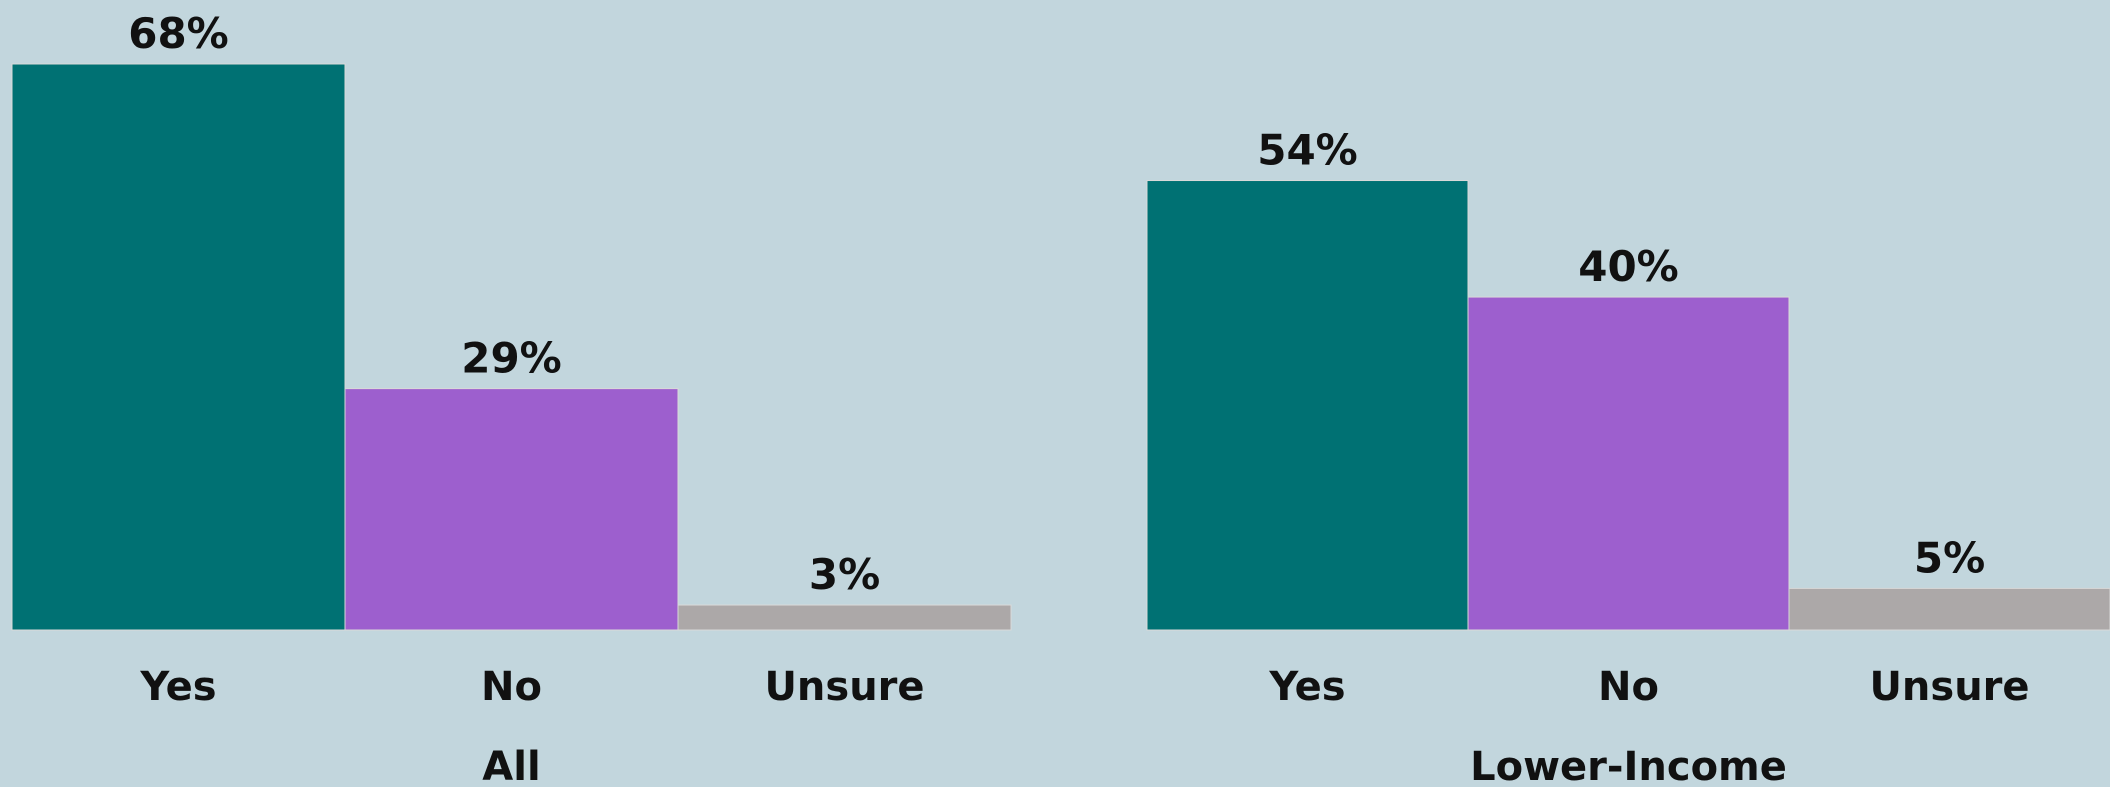 This screenshot has height=787, width=2110. What do you see at coordinates (511, 765) in the screenshot?
I see `group-label: All` at bounding box center [511, 765].